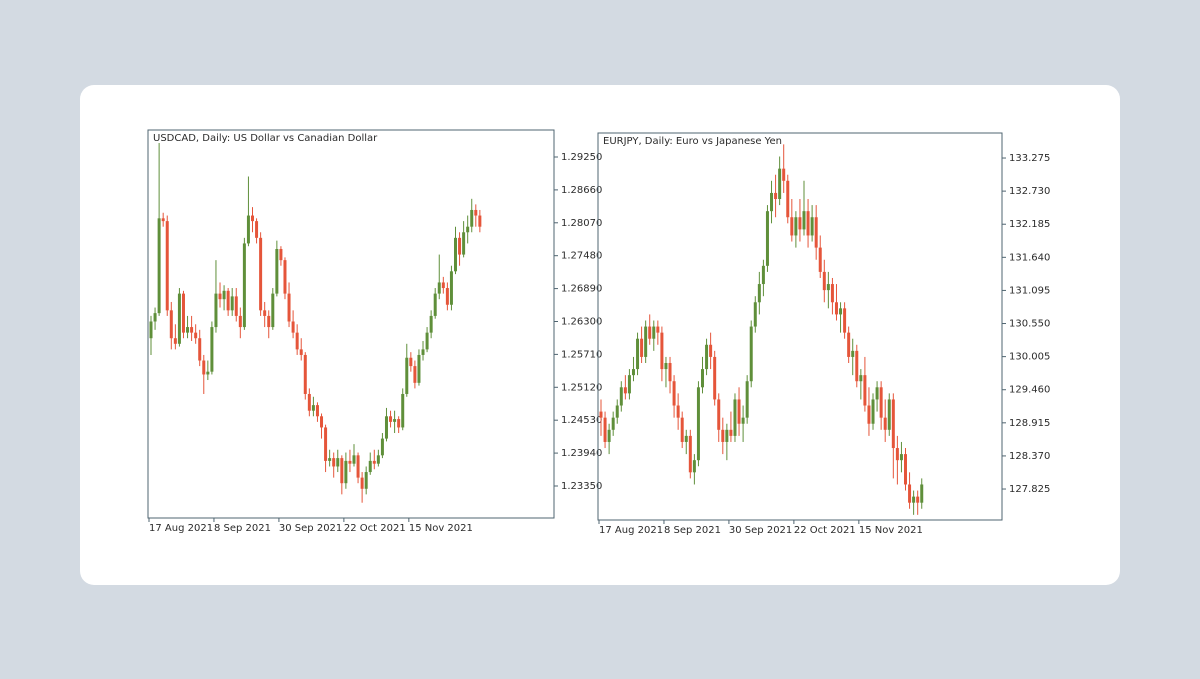 The width and height of the screenshot is (1200, 679). What do you see at coordinates (1029, 456) in the screenshot?
I see `y-tick-label: 128.370` at bounding box center [1029, 456].